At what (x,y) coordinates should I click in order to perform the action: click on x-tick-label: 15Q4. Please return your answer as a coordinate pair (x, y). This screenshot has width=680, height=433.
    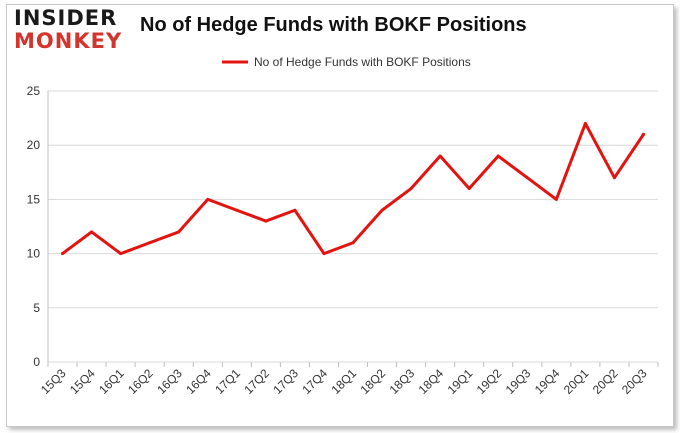
    Looking at the image, I should click on (82, 381).